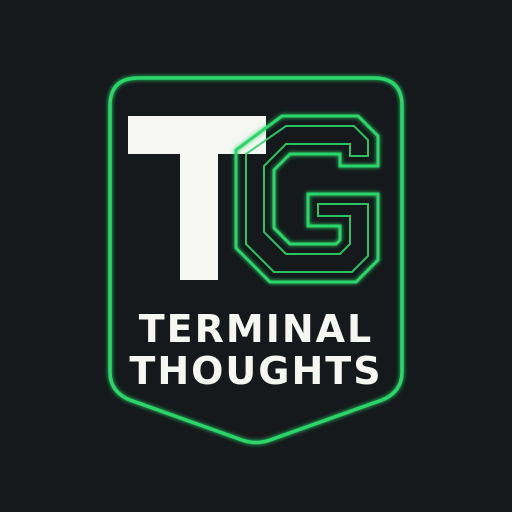 The height and width of the screenshot is (512, 512). I want to click on monogram-g-inner, so click(307, 199).